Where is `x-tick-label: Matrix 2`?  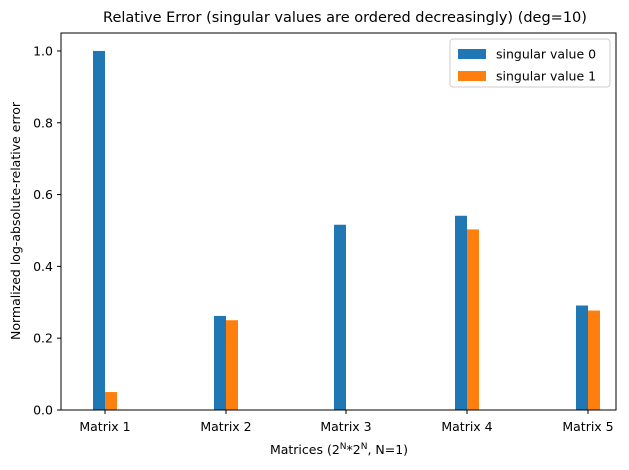
x-tick-label: Matrix 2 is located at coordinates (225, 426).